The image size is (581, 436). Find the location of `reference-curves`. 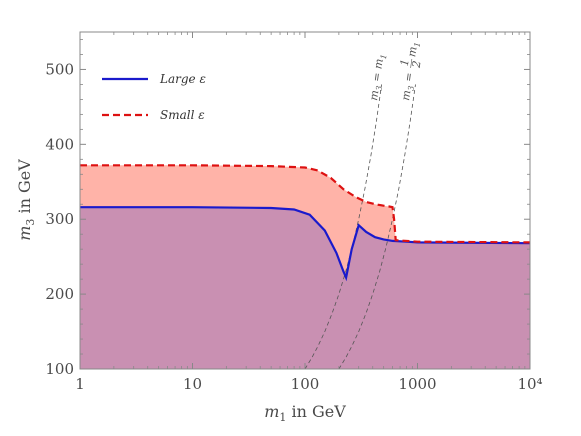

reference-curves is located at coordinates (360, 226).